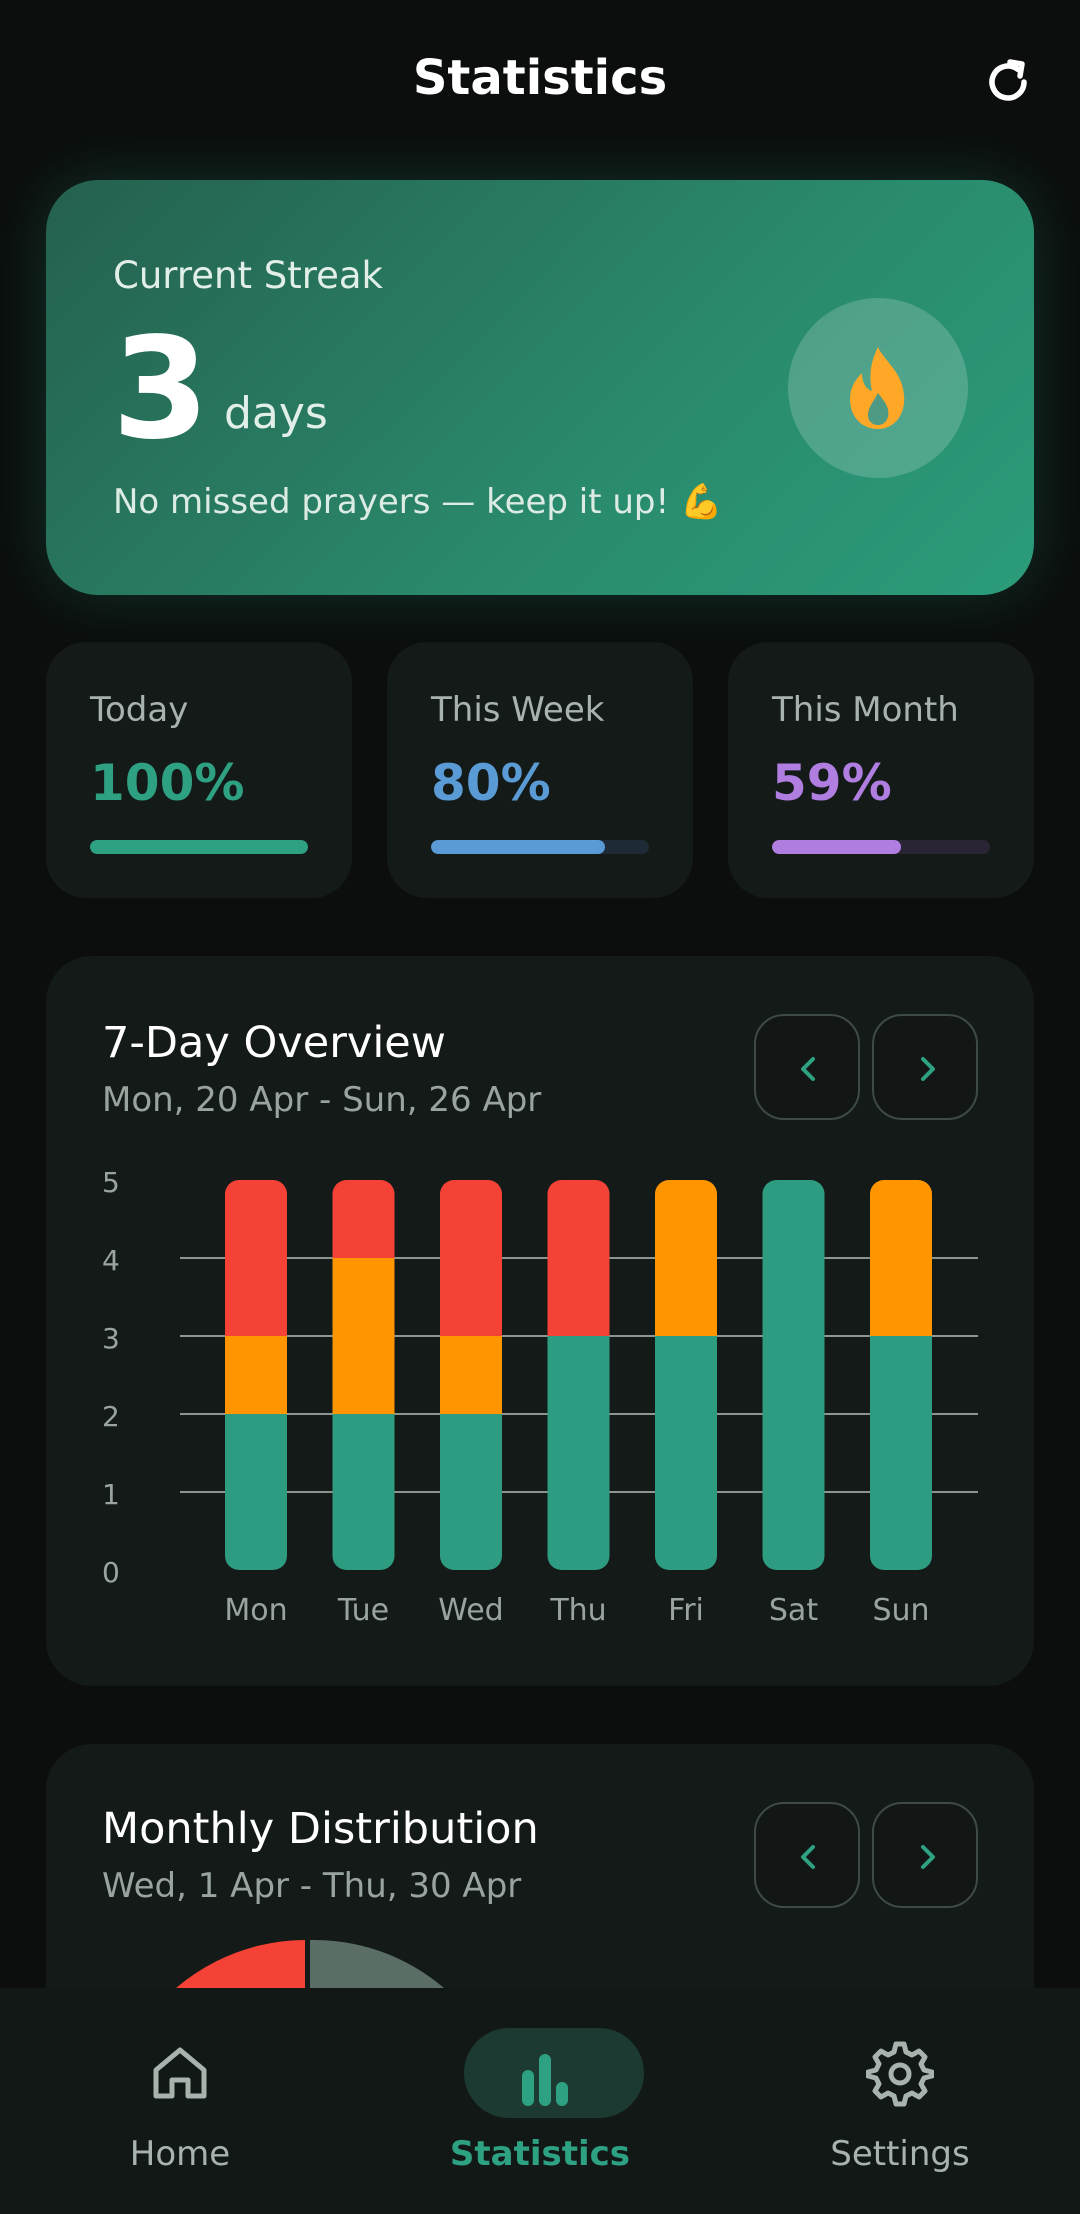 This screenshot has width=1080, height=2214. I want to click on monthly-date-range: Wed, 1 Apr - Thu, 30 Apr, so click(312, 1886).